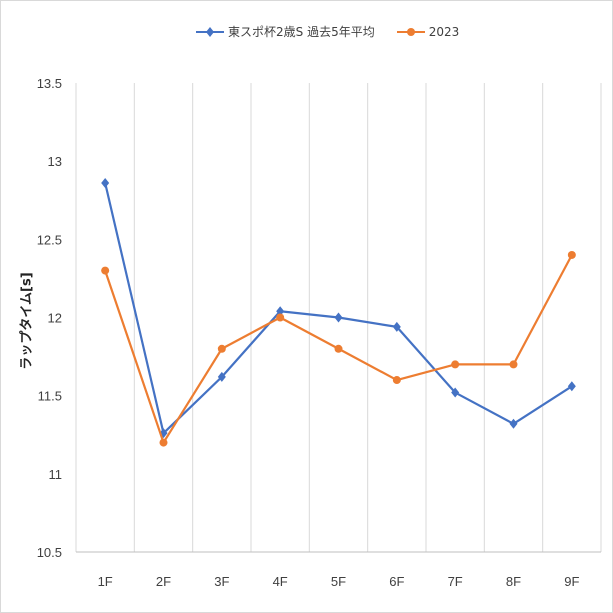 Image resolution: width=613 pixels, height=613 pixels. I want to click on x-tick-label: 6F, so click(396, 581).